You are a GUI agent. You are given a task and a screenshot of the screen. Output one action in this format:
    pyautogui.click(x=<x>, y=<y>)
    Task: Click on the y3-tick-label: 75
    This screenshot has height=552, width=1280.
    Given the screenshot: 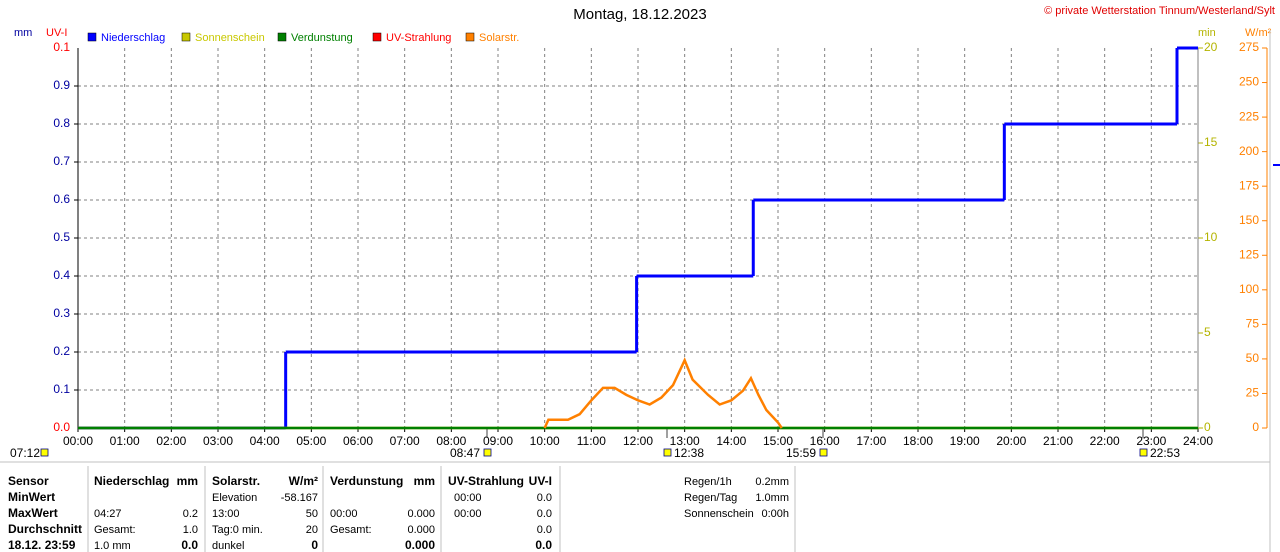 What is the action you would take?
    pyautogui.click(x=1253, y=324)
    